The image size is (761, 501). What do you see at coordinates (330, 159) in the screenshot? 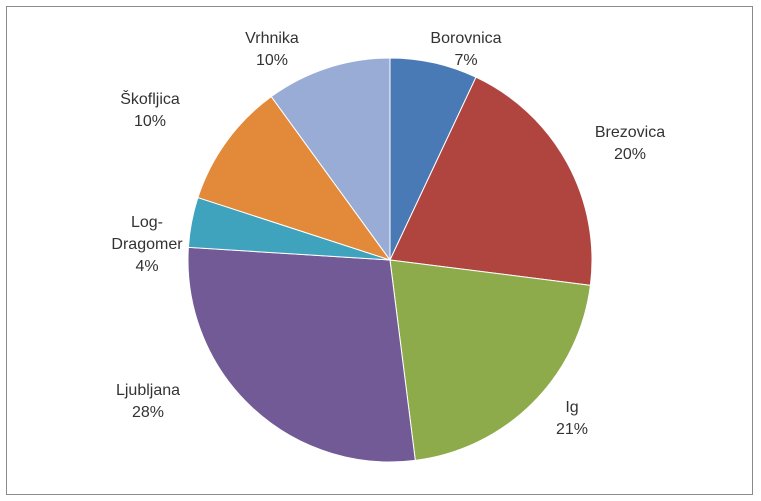
I see `pie-slice-vrhnika` at bounding box center [330, 159].